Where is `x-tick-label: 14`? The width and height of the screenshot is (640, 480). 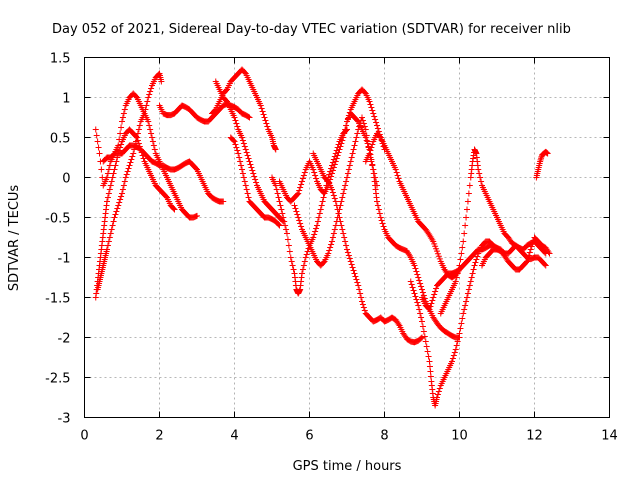
x-tick-label: 14 is located at coordinates (609, 436).